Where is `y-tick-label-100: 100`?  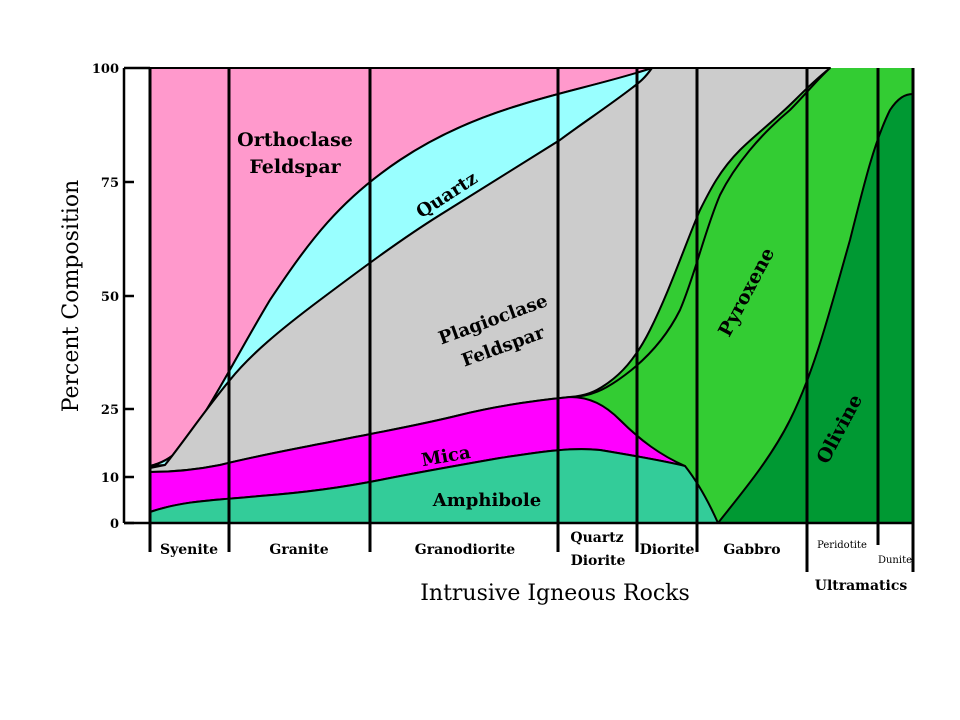
y-tick-label-100: 100 is located at coordinates (105, 69).